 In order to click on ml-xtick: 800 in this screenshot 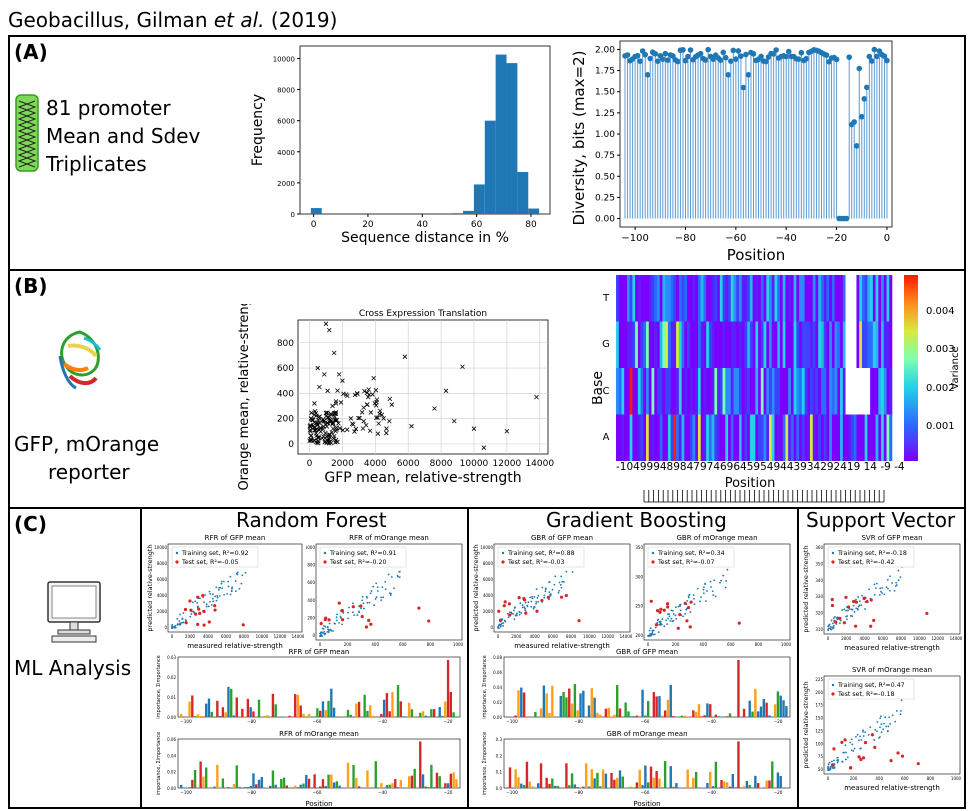, I will do `click(931, 778)`.